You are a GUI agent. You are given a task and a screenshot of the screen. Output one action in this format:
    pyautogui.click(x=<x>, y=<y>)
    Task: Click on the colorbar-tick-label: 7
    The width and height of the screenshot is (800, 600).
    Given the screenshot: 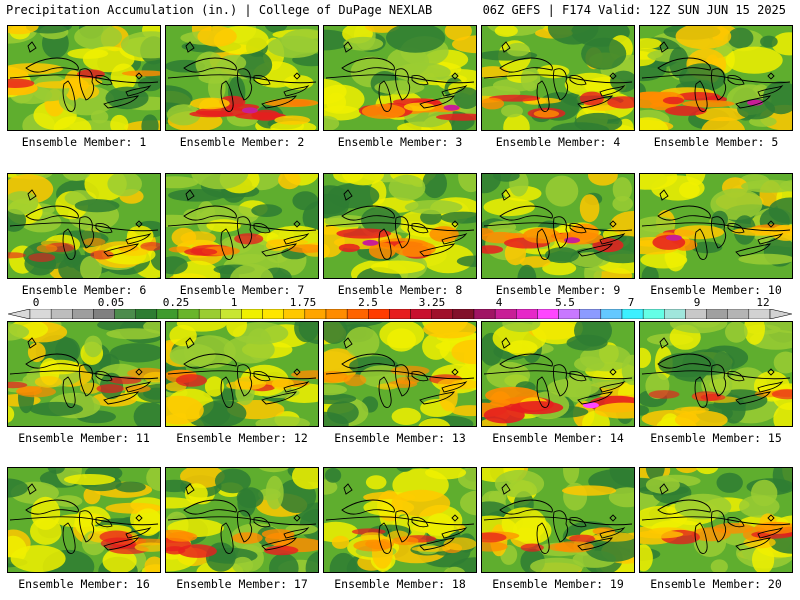 What is the action you would take?
    pyautogui.click(x=631, y=302)
    